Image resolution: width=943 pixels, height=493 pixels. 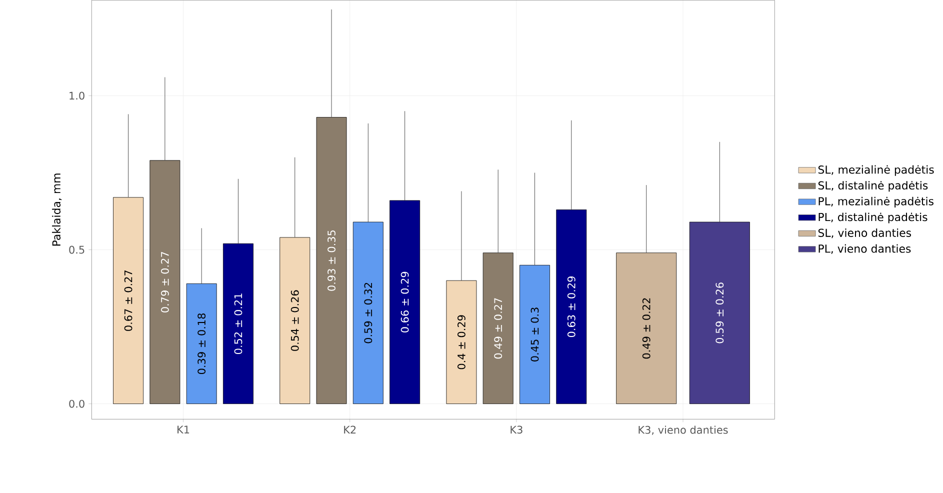 I want to click on y-tick-label: 0.5, so click(x=76, y=250).